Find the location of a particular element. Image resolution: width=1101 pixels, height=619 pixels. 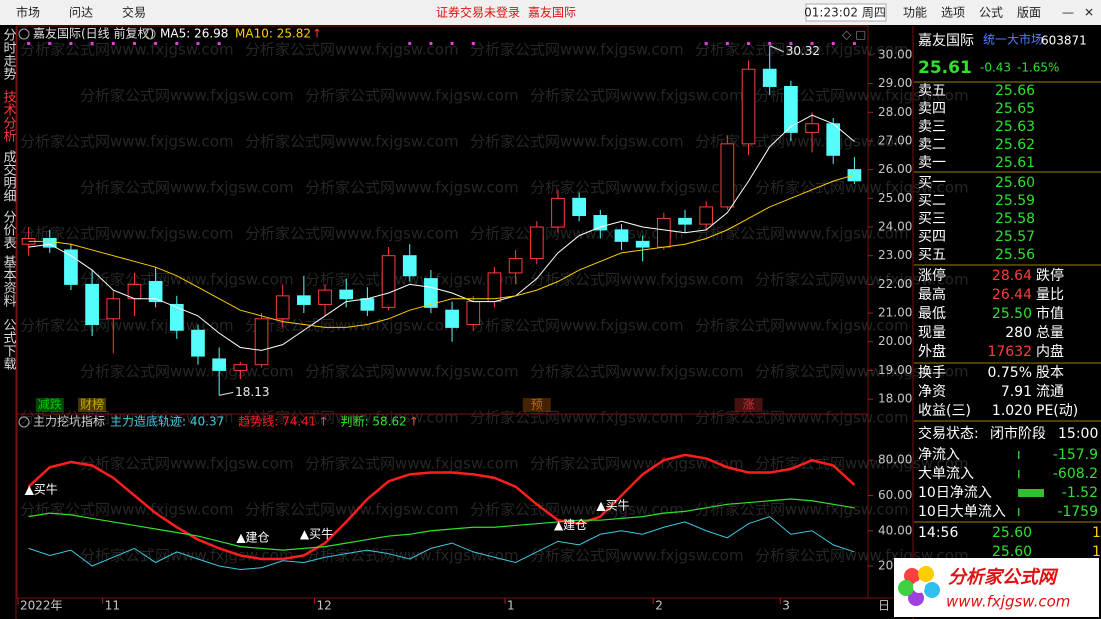

menu-item: 市场 is located at coordinates (28, 12).